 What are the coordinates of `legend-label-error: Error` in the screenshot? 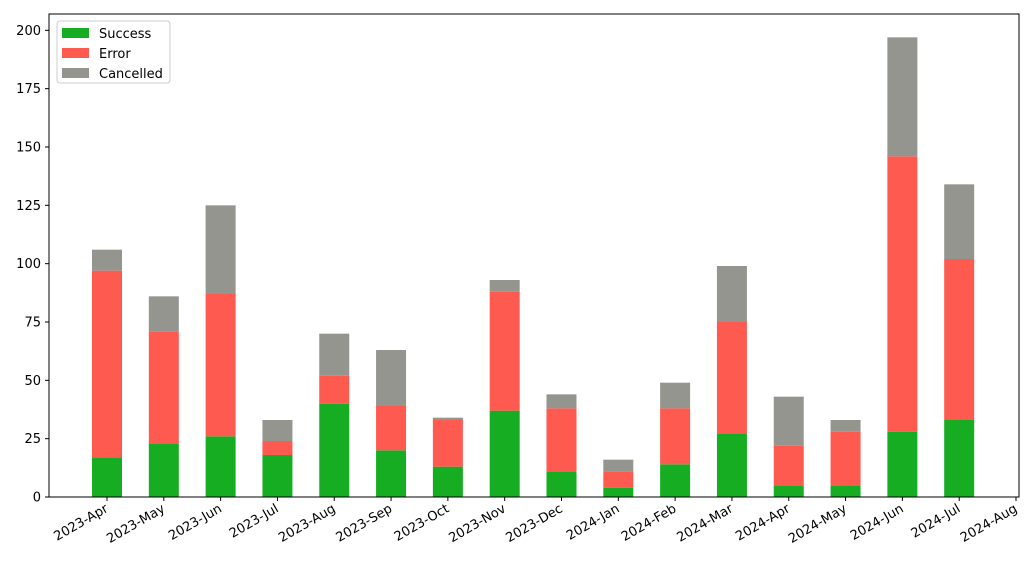 It's located at (115, 54).